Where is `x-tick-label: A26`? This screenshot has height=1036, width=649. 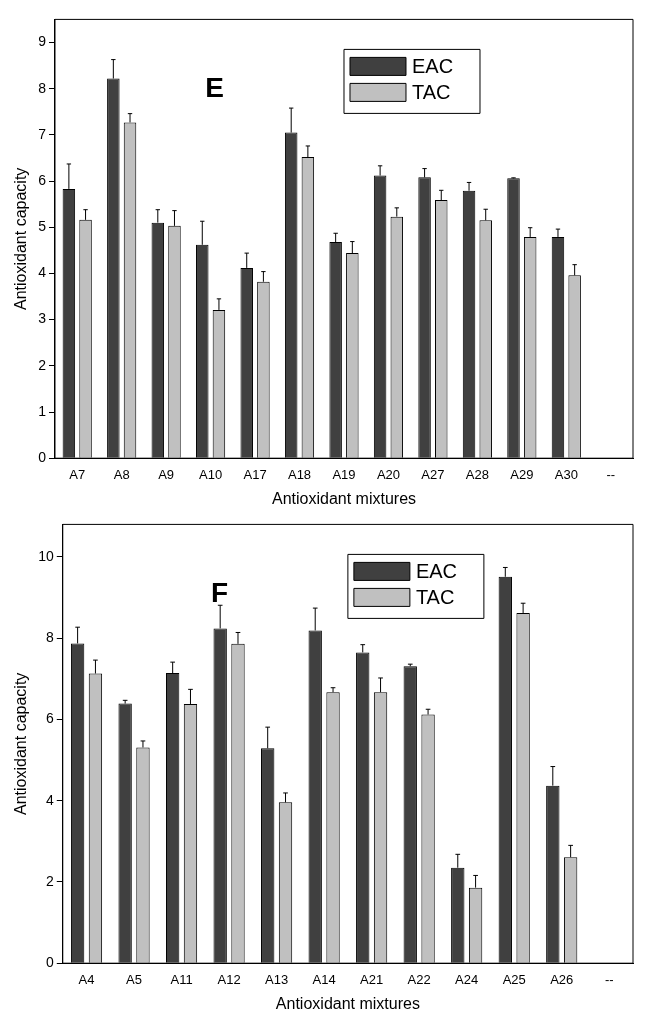
x-tick-label: A26 is located at coordinates (562, 979).